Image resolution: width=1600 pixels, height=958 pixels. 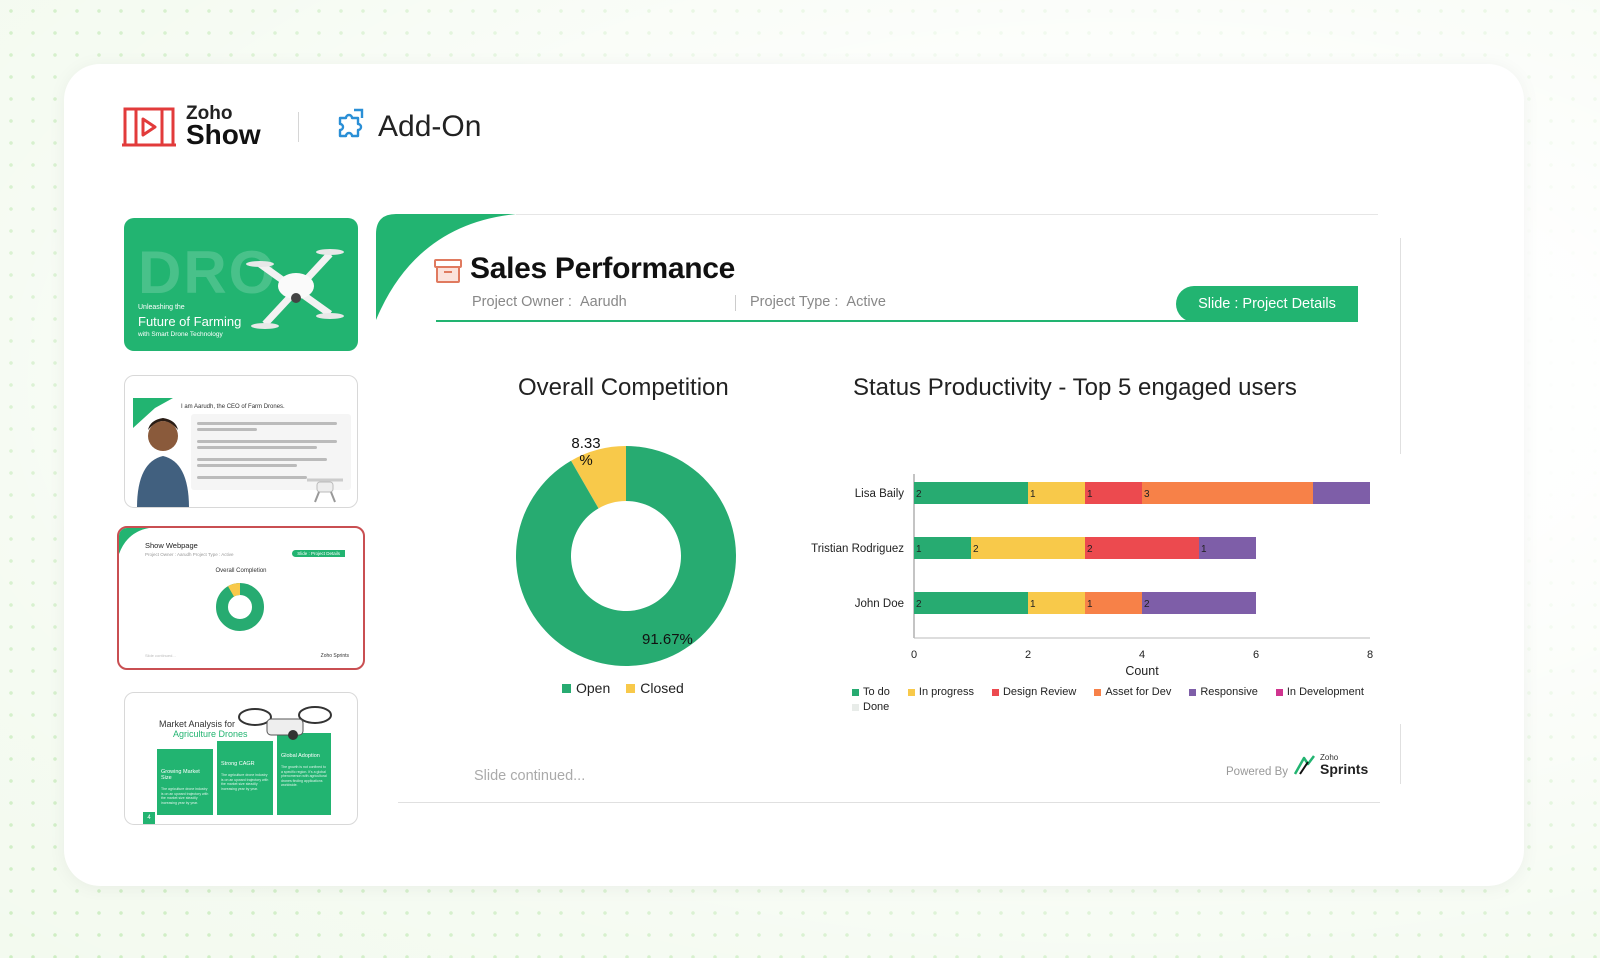 I want to click on brand-show-text: Show, so click(x=223, y=134).